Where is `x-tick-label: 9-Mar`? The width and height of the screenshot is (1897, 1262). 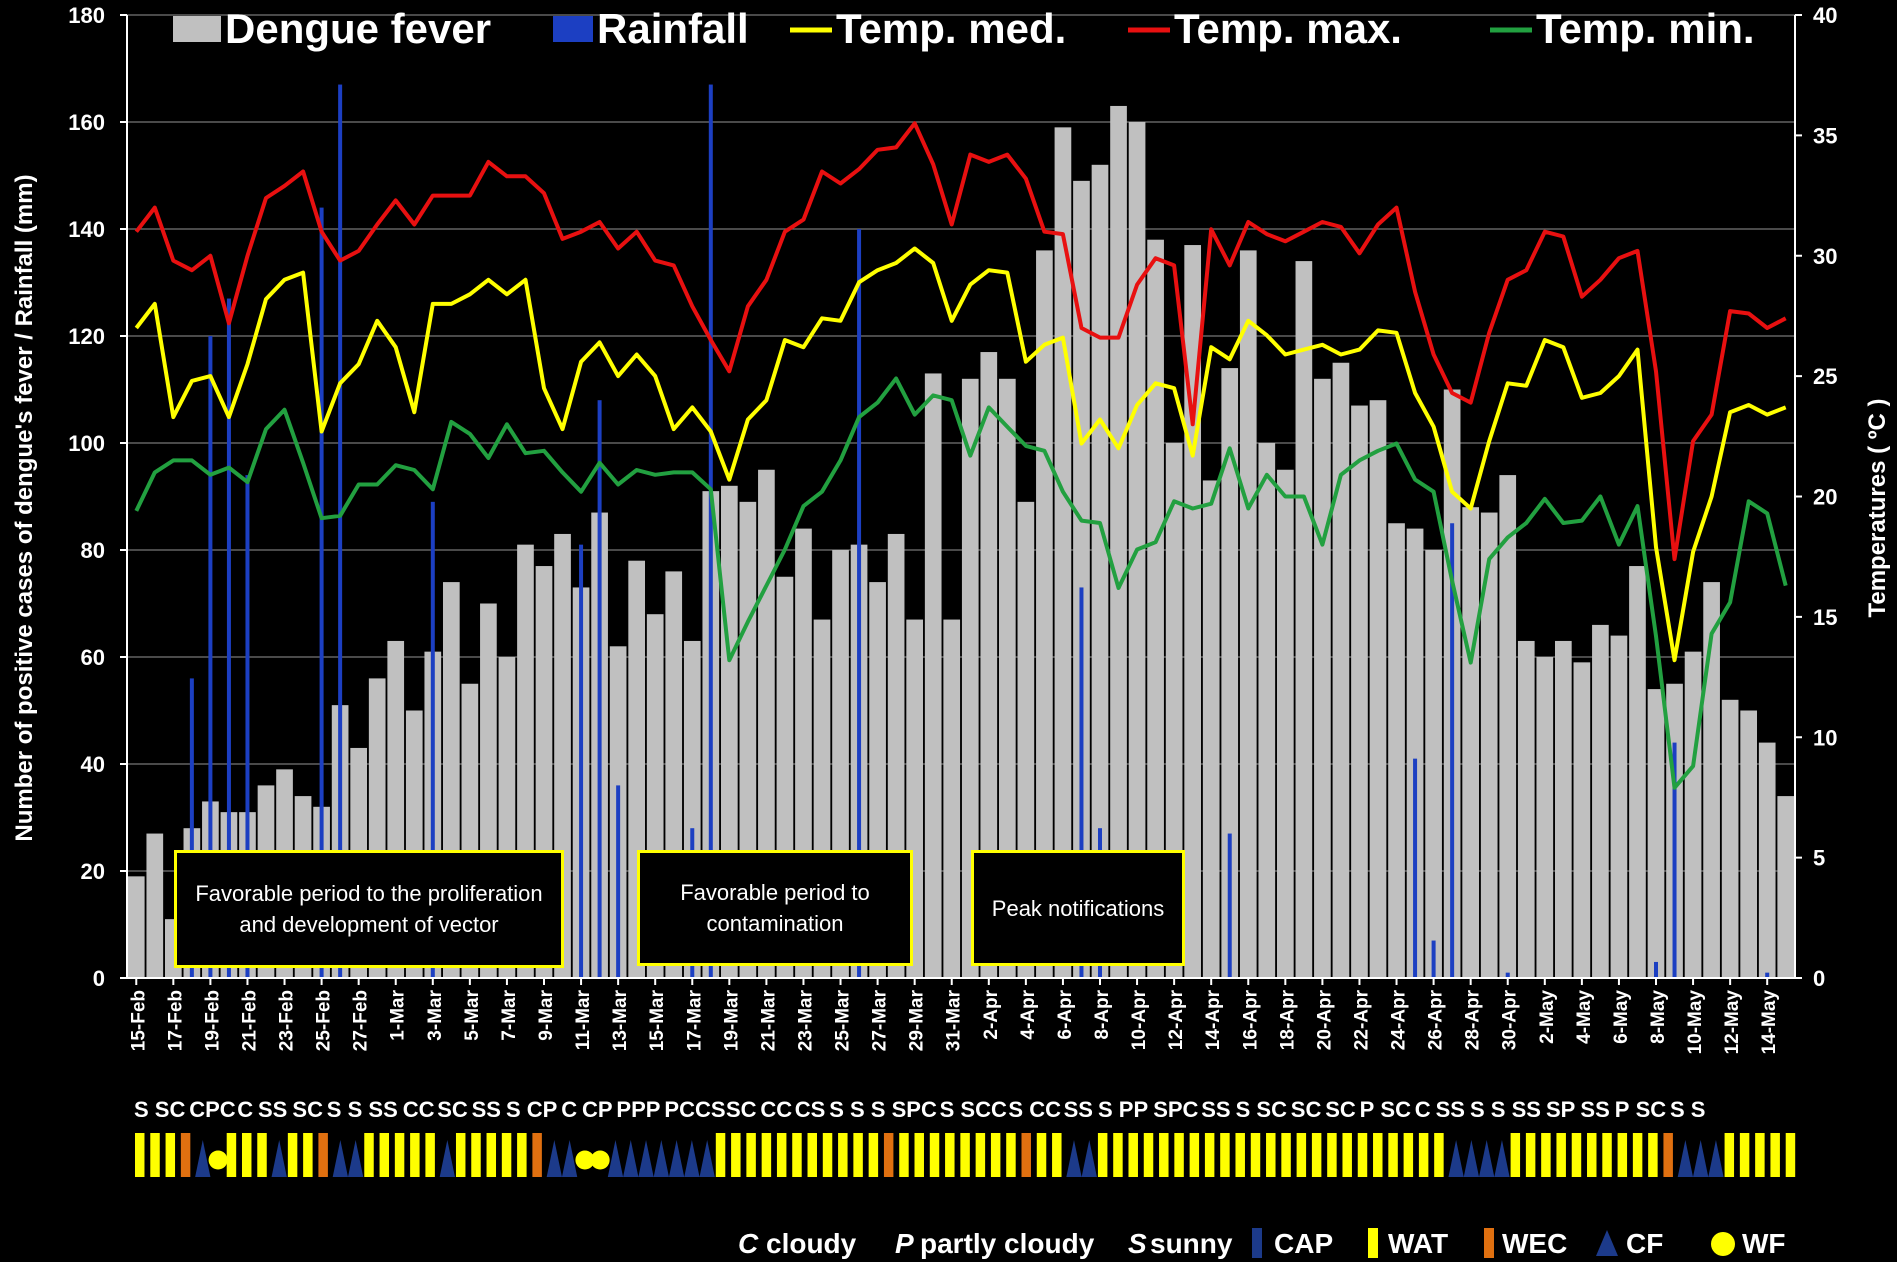 x-tick-label: 9-Mar is located at coordinates (546, 1014).